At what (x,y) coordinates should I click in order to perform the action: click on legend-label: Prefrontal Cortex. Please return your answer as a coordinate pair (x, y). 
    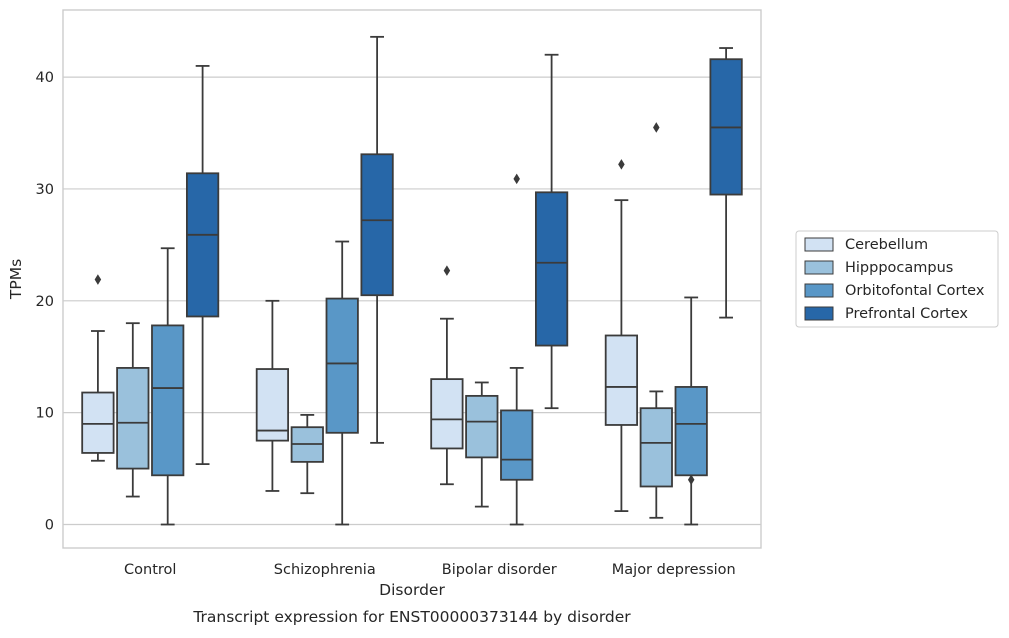
    Looking at the image, I should click on (906, 314).